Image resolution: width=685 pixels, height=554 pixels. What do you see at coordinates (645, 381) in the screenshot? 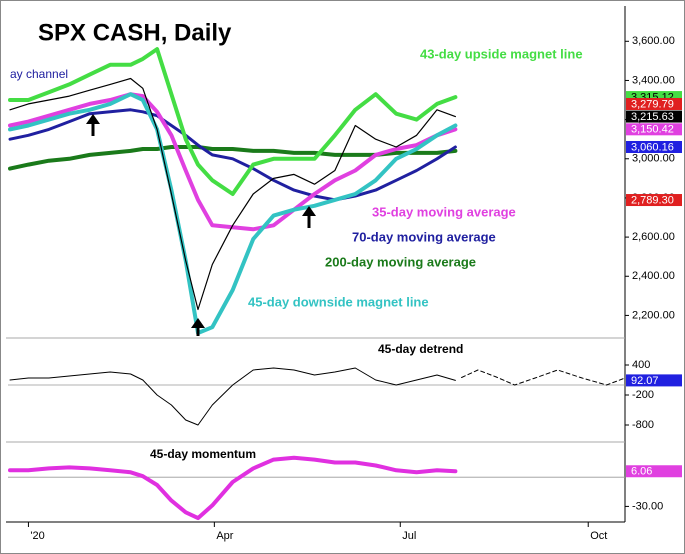
I see `value-box-label: 92.07` at bounding box center [645, 381].